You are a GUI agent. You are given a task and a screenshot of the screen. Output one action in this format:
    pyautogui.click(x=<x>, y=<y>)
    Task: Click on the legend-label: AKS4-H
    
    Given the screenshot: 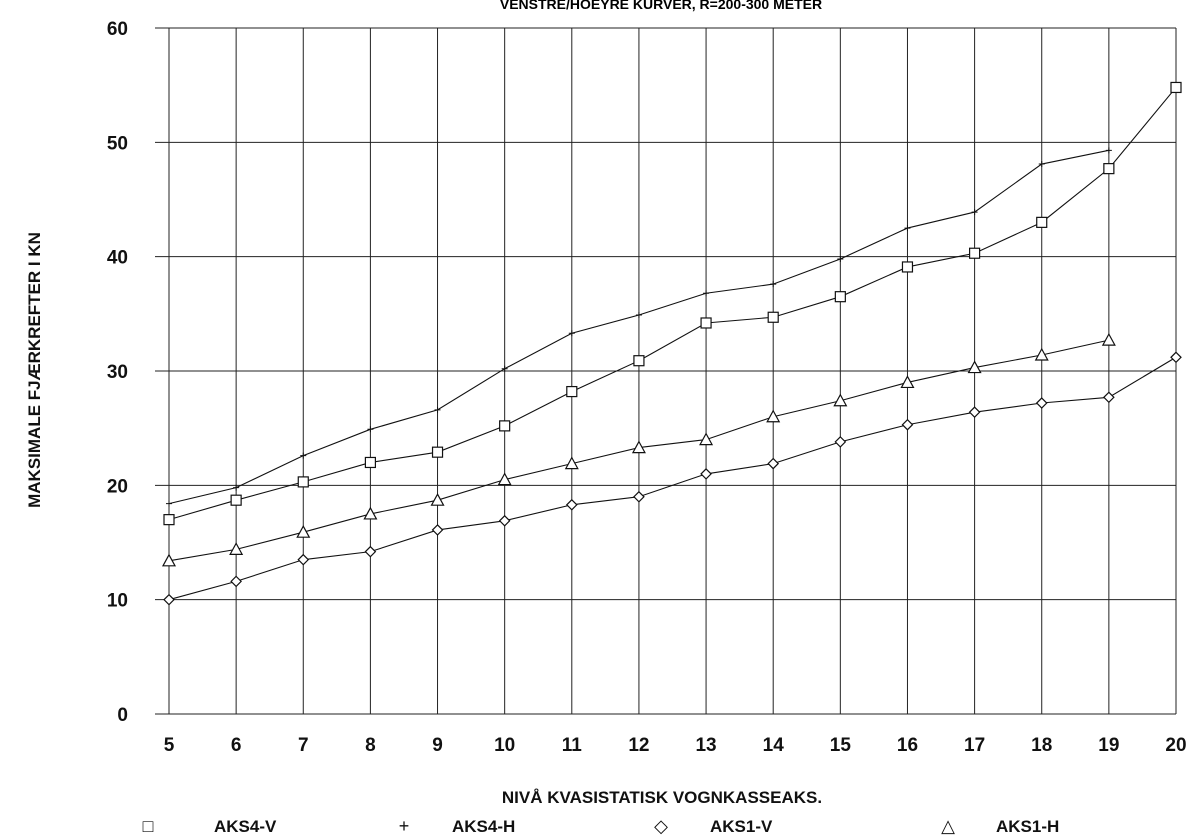 What is the action you would take?
    pyautogui.click(x=483, y=826)
    